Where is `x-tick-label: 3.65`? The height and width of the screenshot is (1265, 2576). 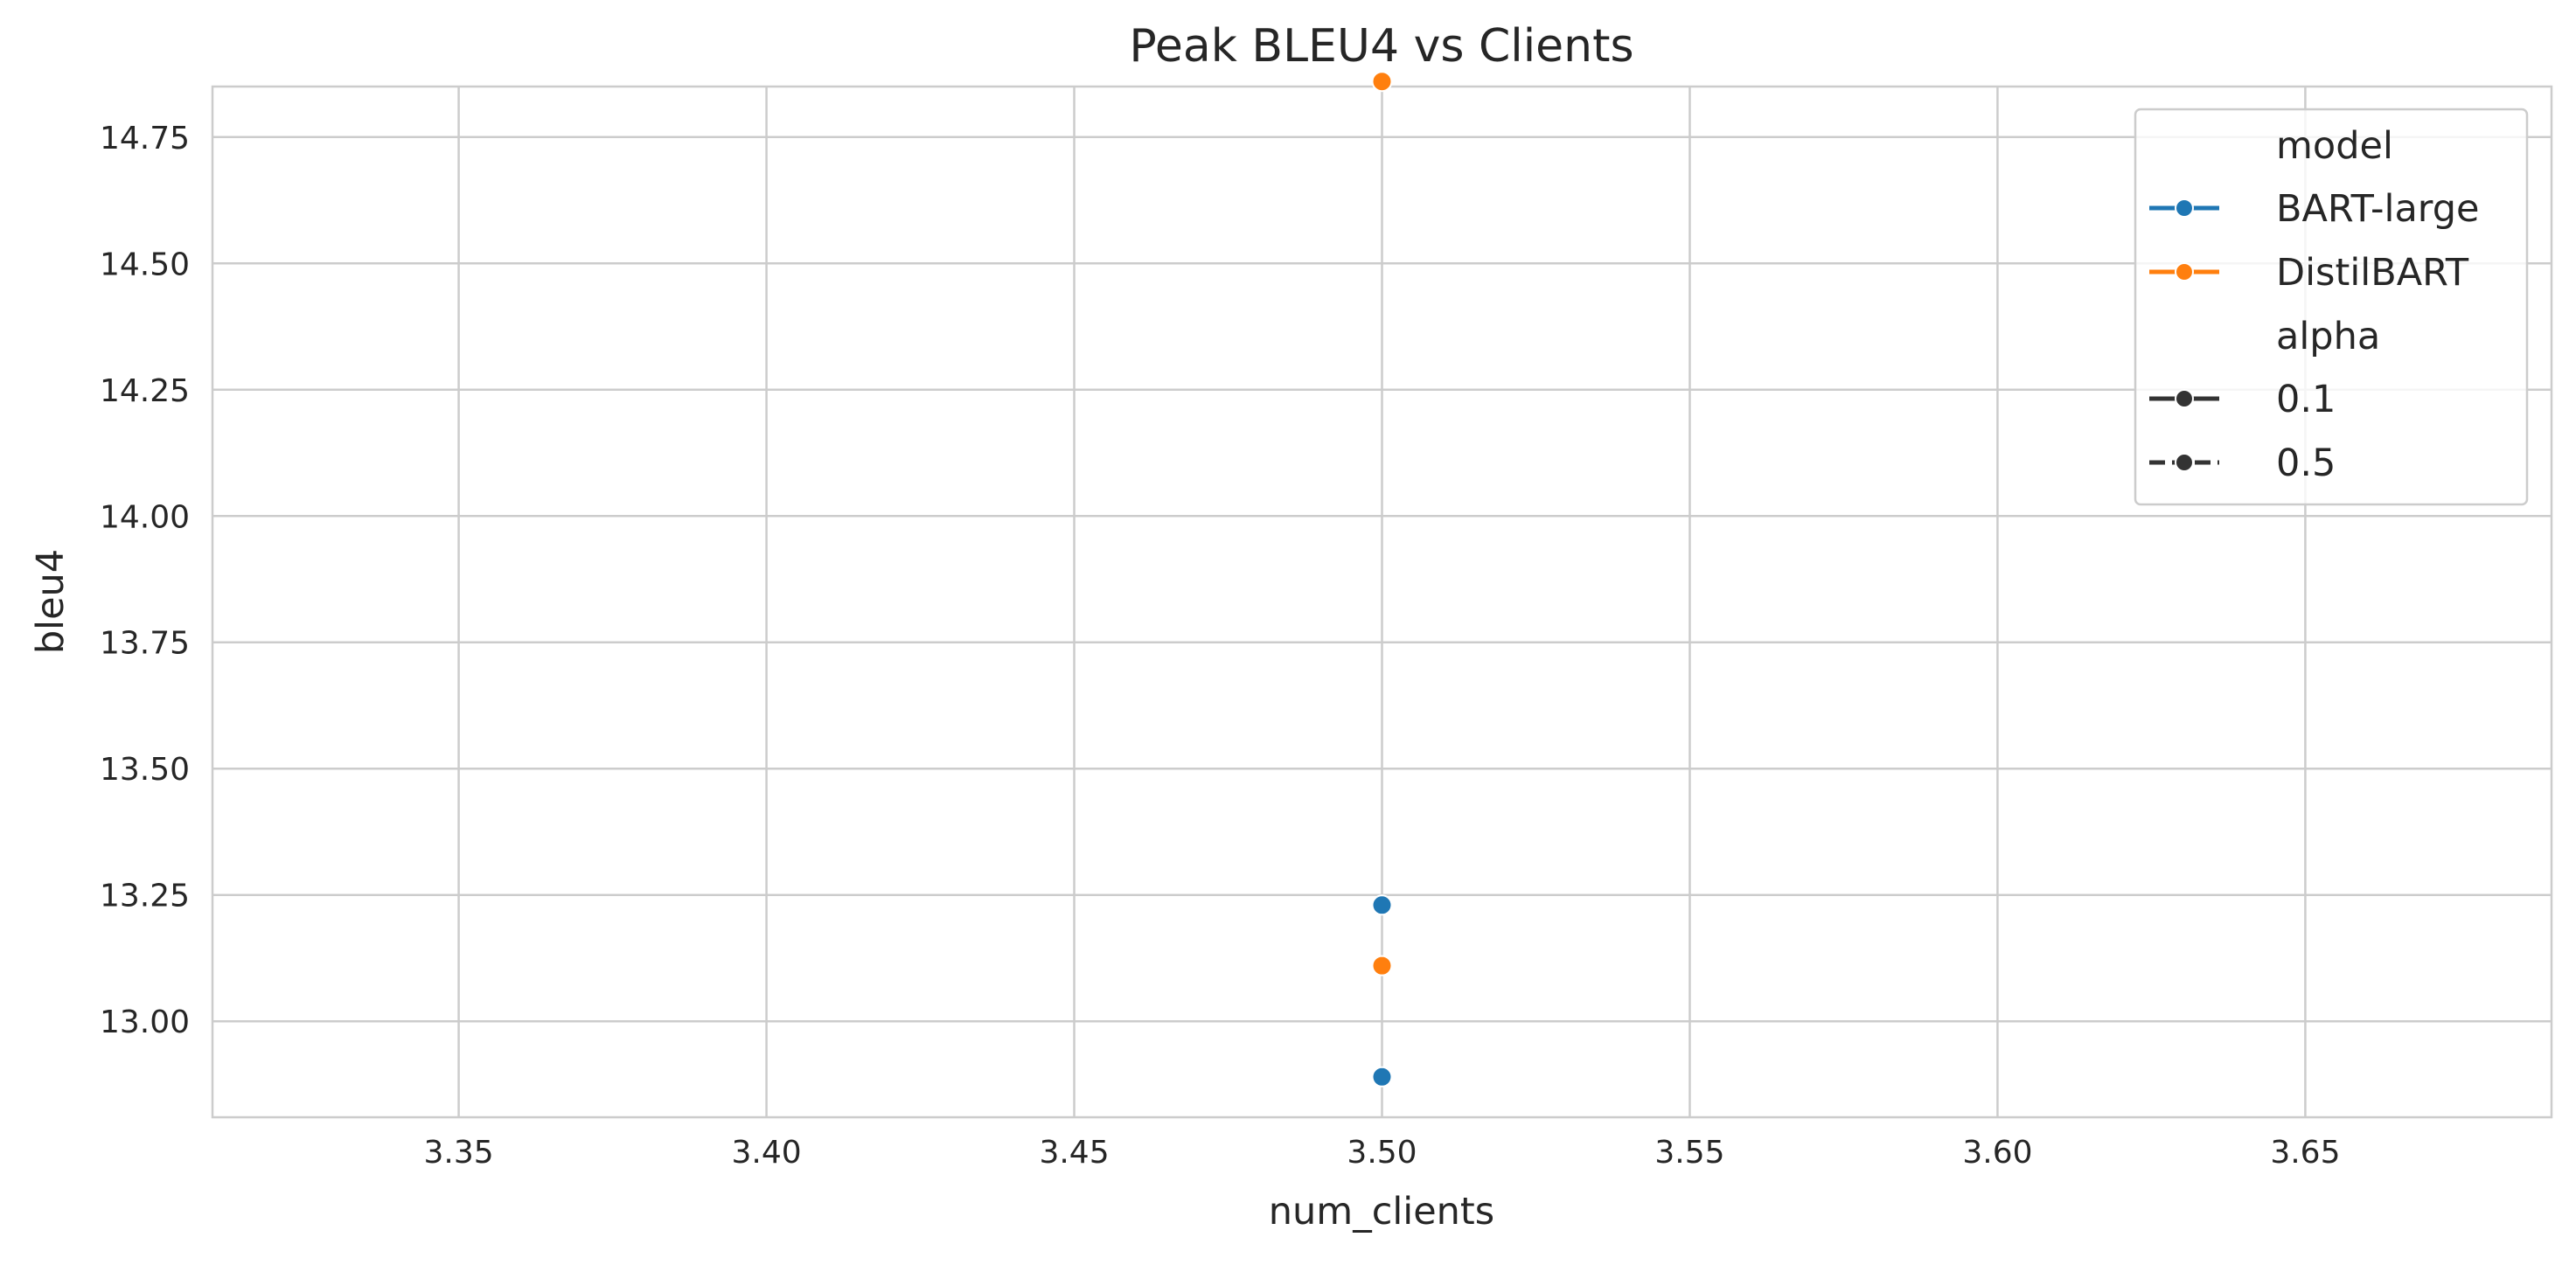 x-tick-label: 3.65 is located at coordinates (2305, 1153).